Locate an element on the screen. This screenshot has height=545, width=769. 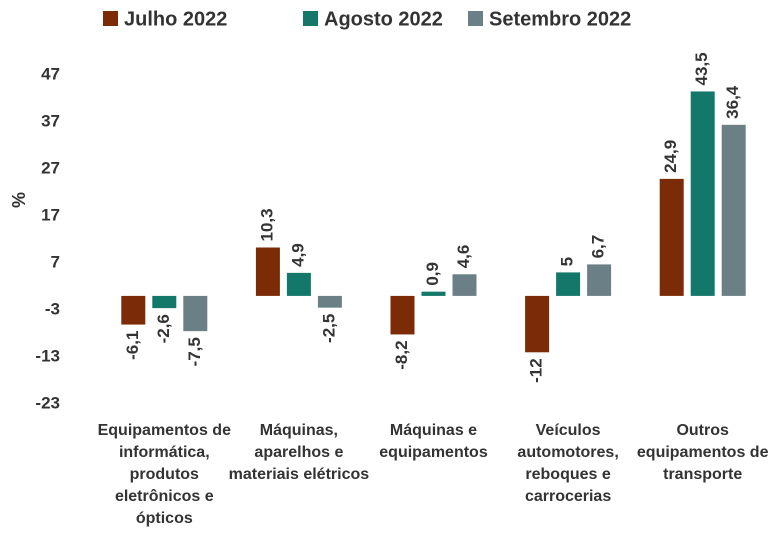
data-label: 5 is located at coordinates (567, 261).